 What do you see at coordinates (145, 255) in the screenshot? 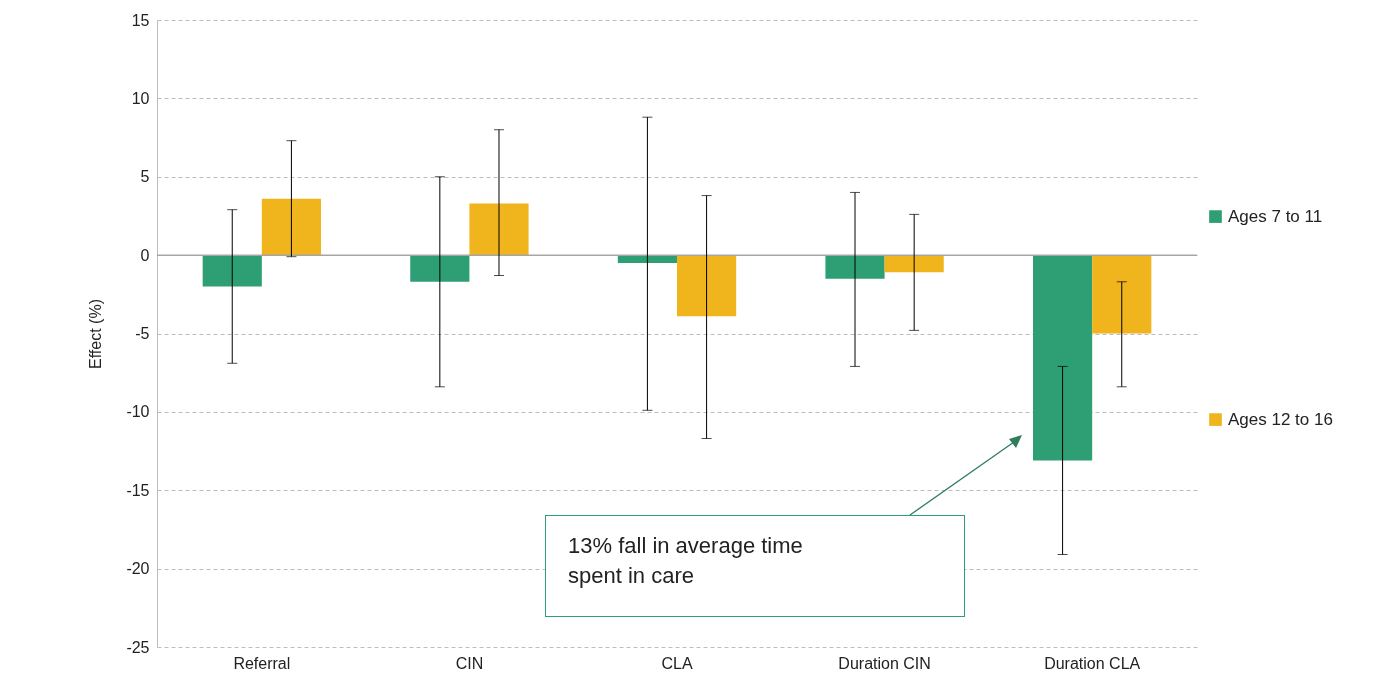
I see `y-tick-label: 0` at bounding box center [145, 255].